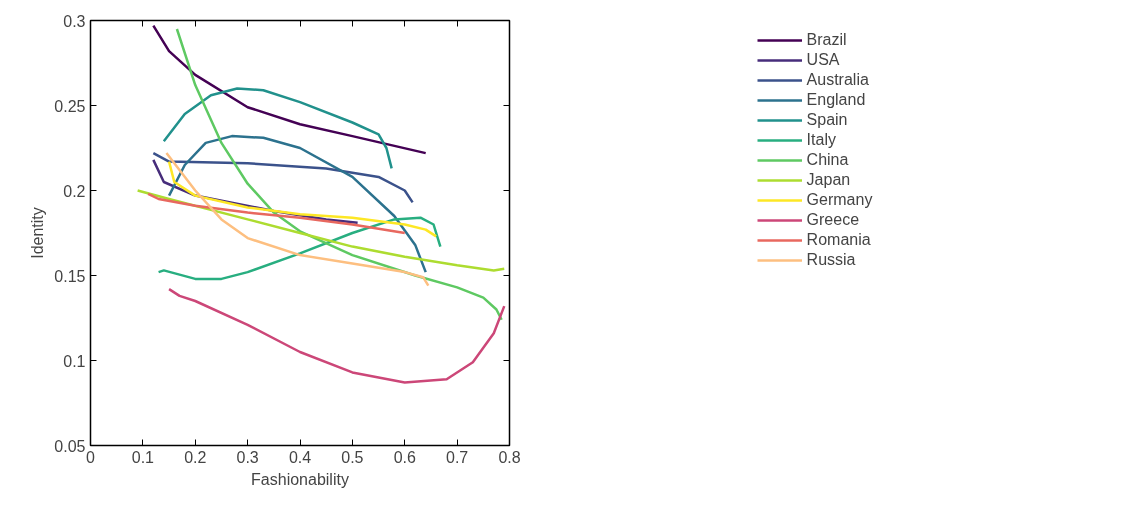 This screenshot has height=522, width=1122. I want to click on legend-label: Japan, so click(828, 180).